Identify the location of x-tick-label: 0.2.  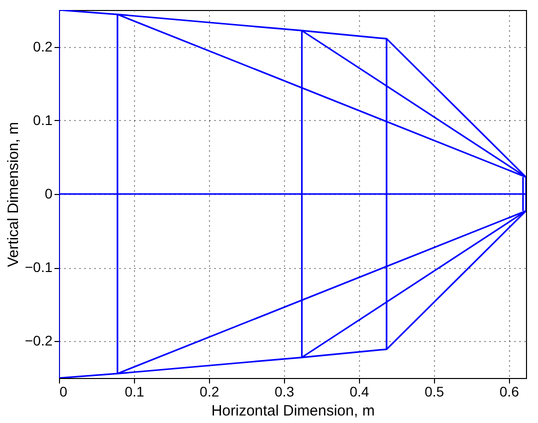
(210, 392).